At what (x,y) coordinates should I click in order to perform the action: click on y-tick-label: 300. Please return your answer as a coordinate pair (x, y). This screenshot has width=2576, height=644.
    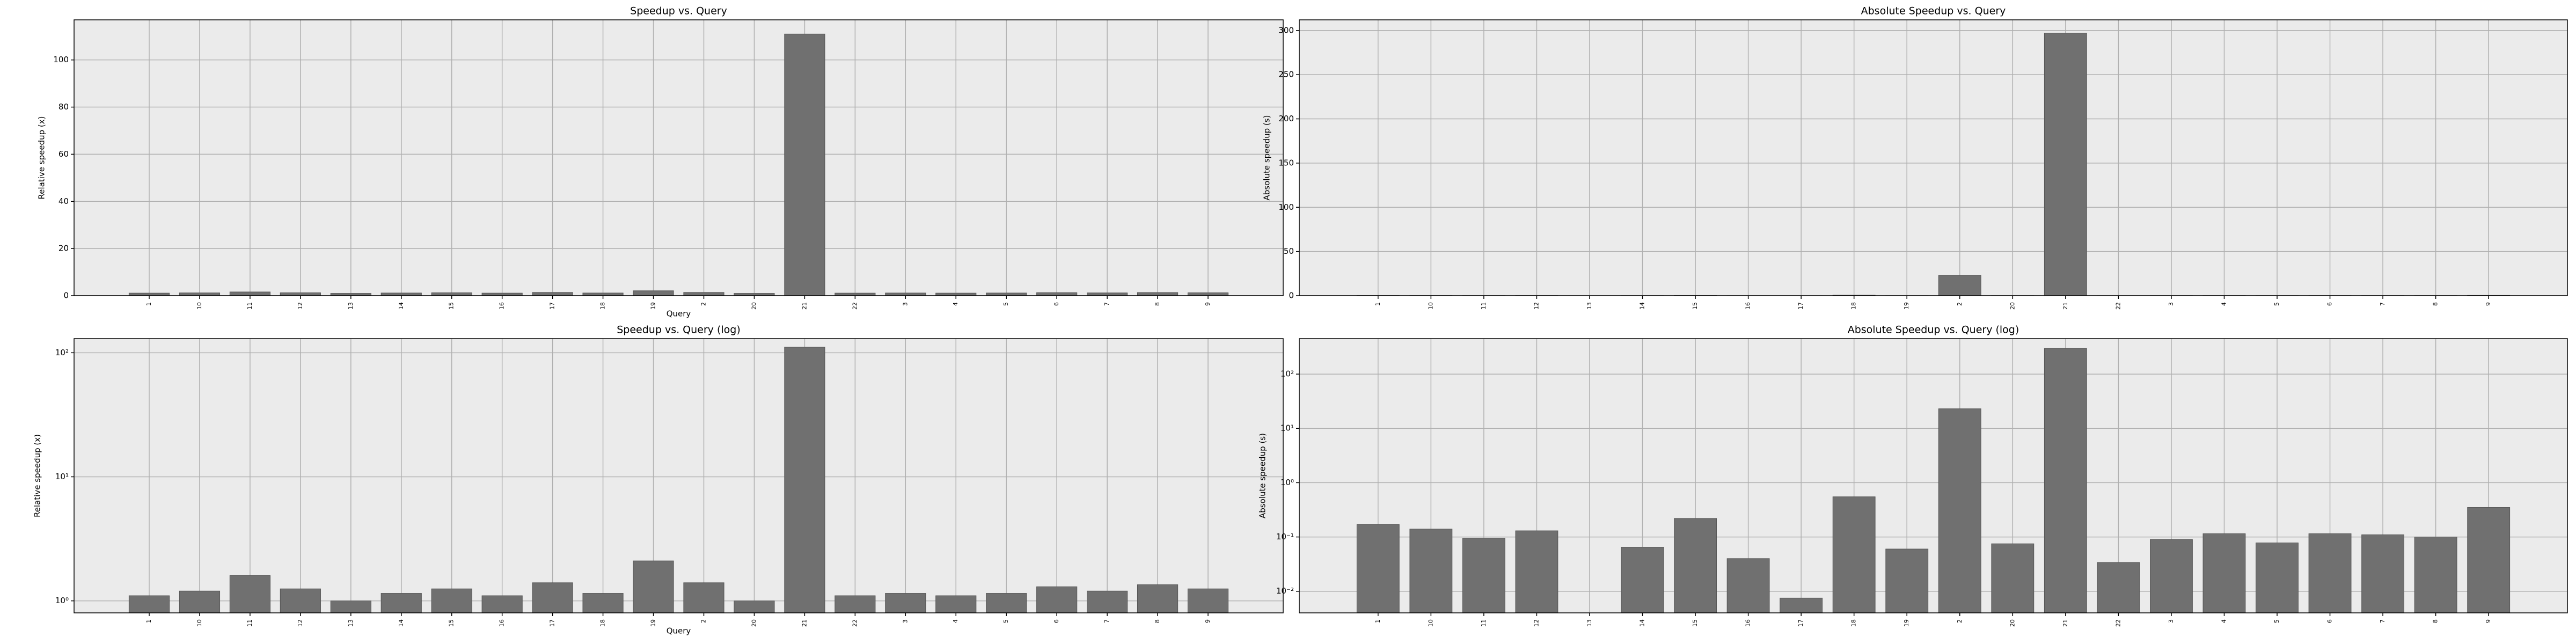
    Looking at the image, I should click on (1286, 30).